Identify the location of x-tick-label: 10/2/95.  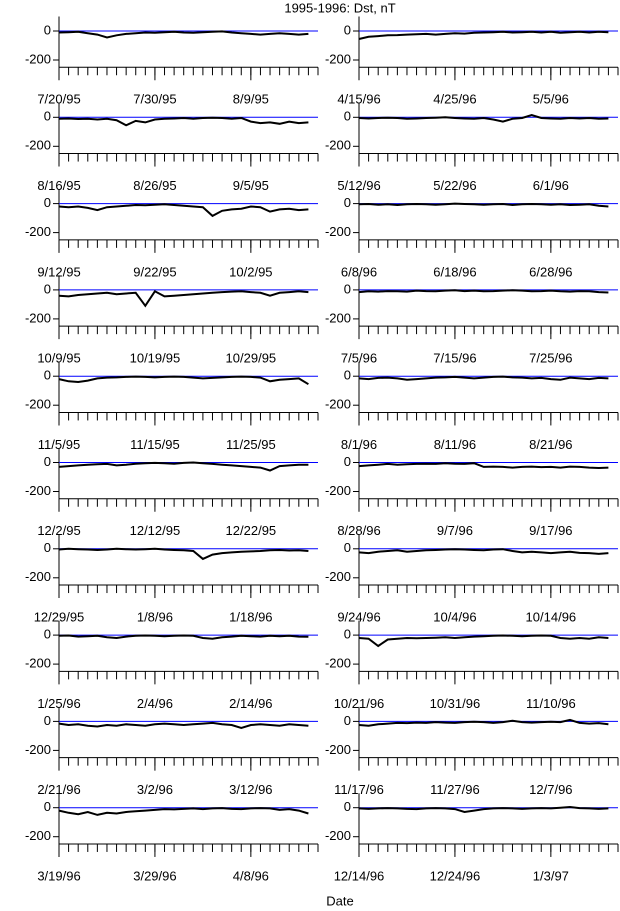
(250, 271).